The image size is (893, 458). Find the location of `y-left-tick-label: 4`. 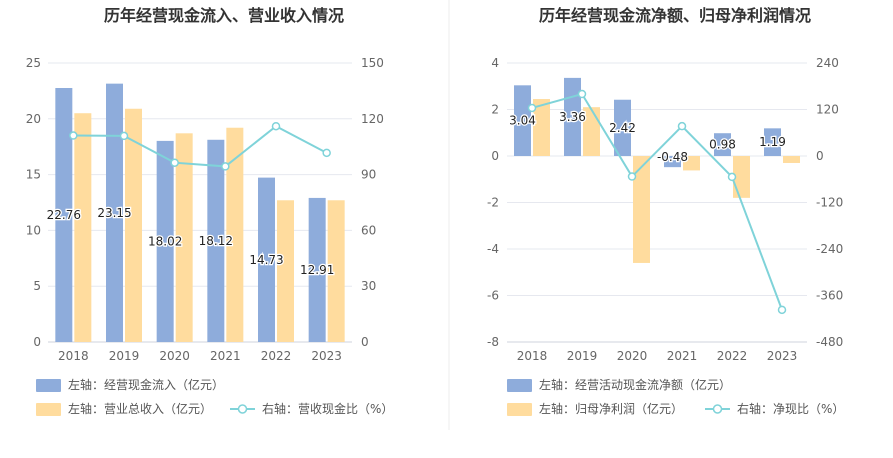

y-left-tick-label: 4 is located at coordinates (495, 63).